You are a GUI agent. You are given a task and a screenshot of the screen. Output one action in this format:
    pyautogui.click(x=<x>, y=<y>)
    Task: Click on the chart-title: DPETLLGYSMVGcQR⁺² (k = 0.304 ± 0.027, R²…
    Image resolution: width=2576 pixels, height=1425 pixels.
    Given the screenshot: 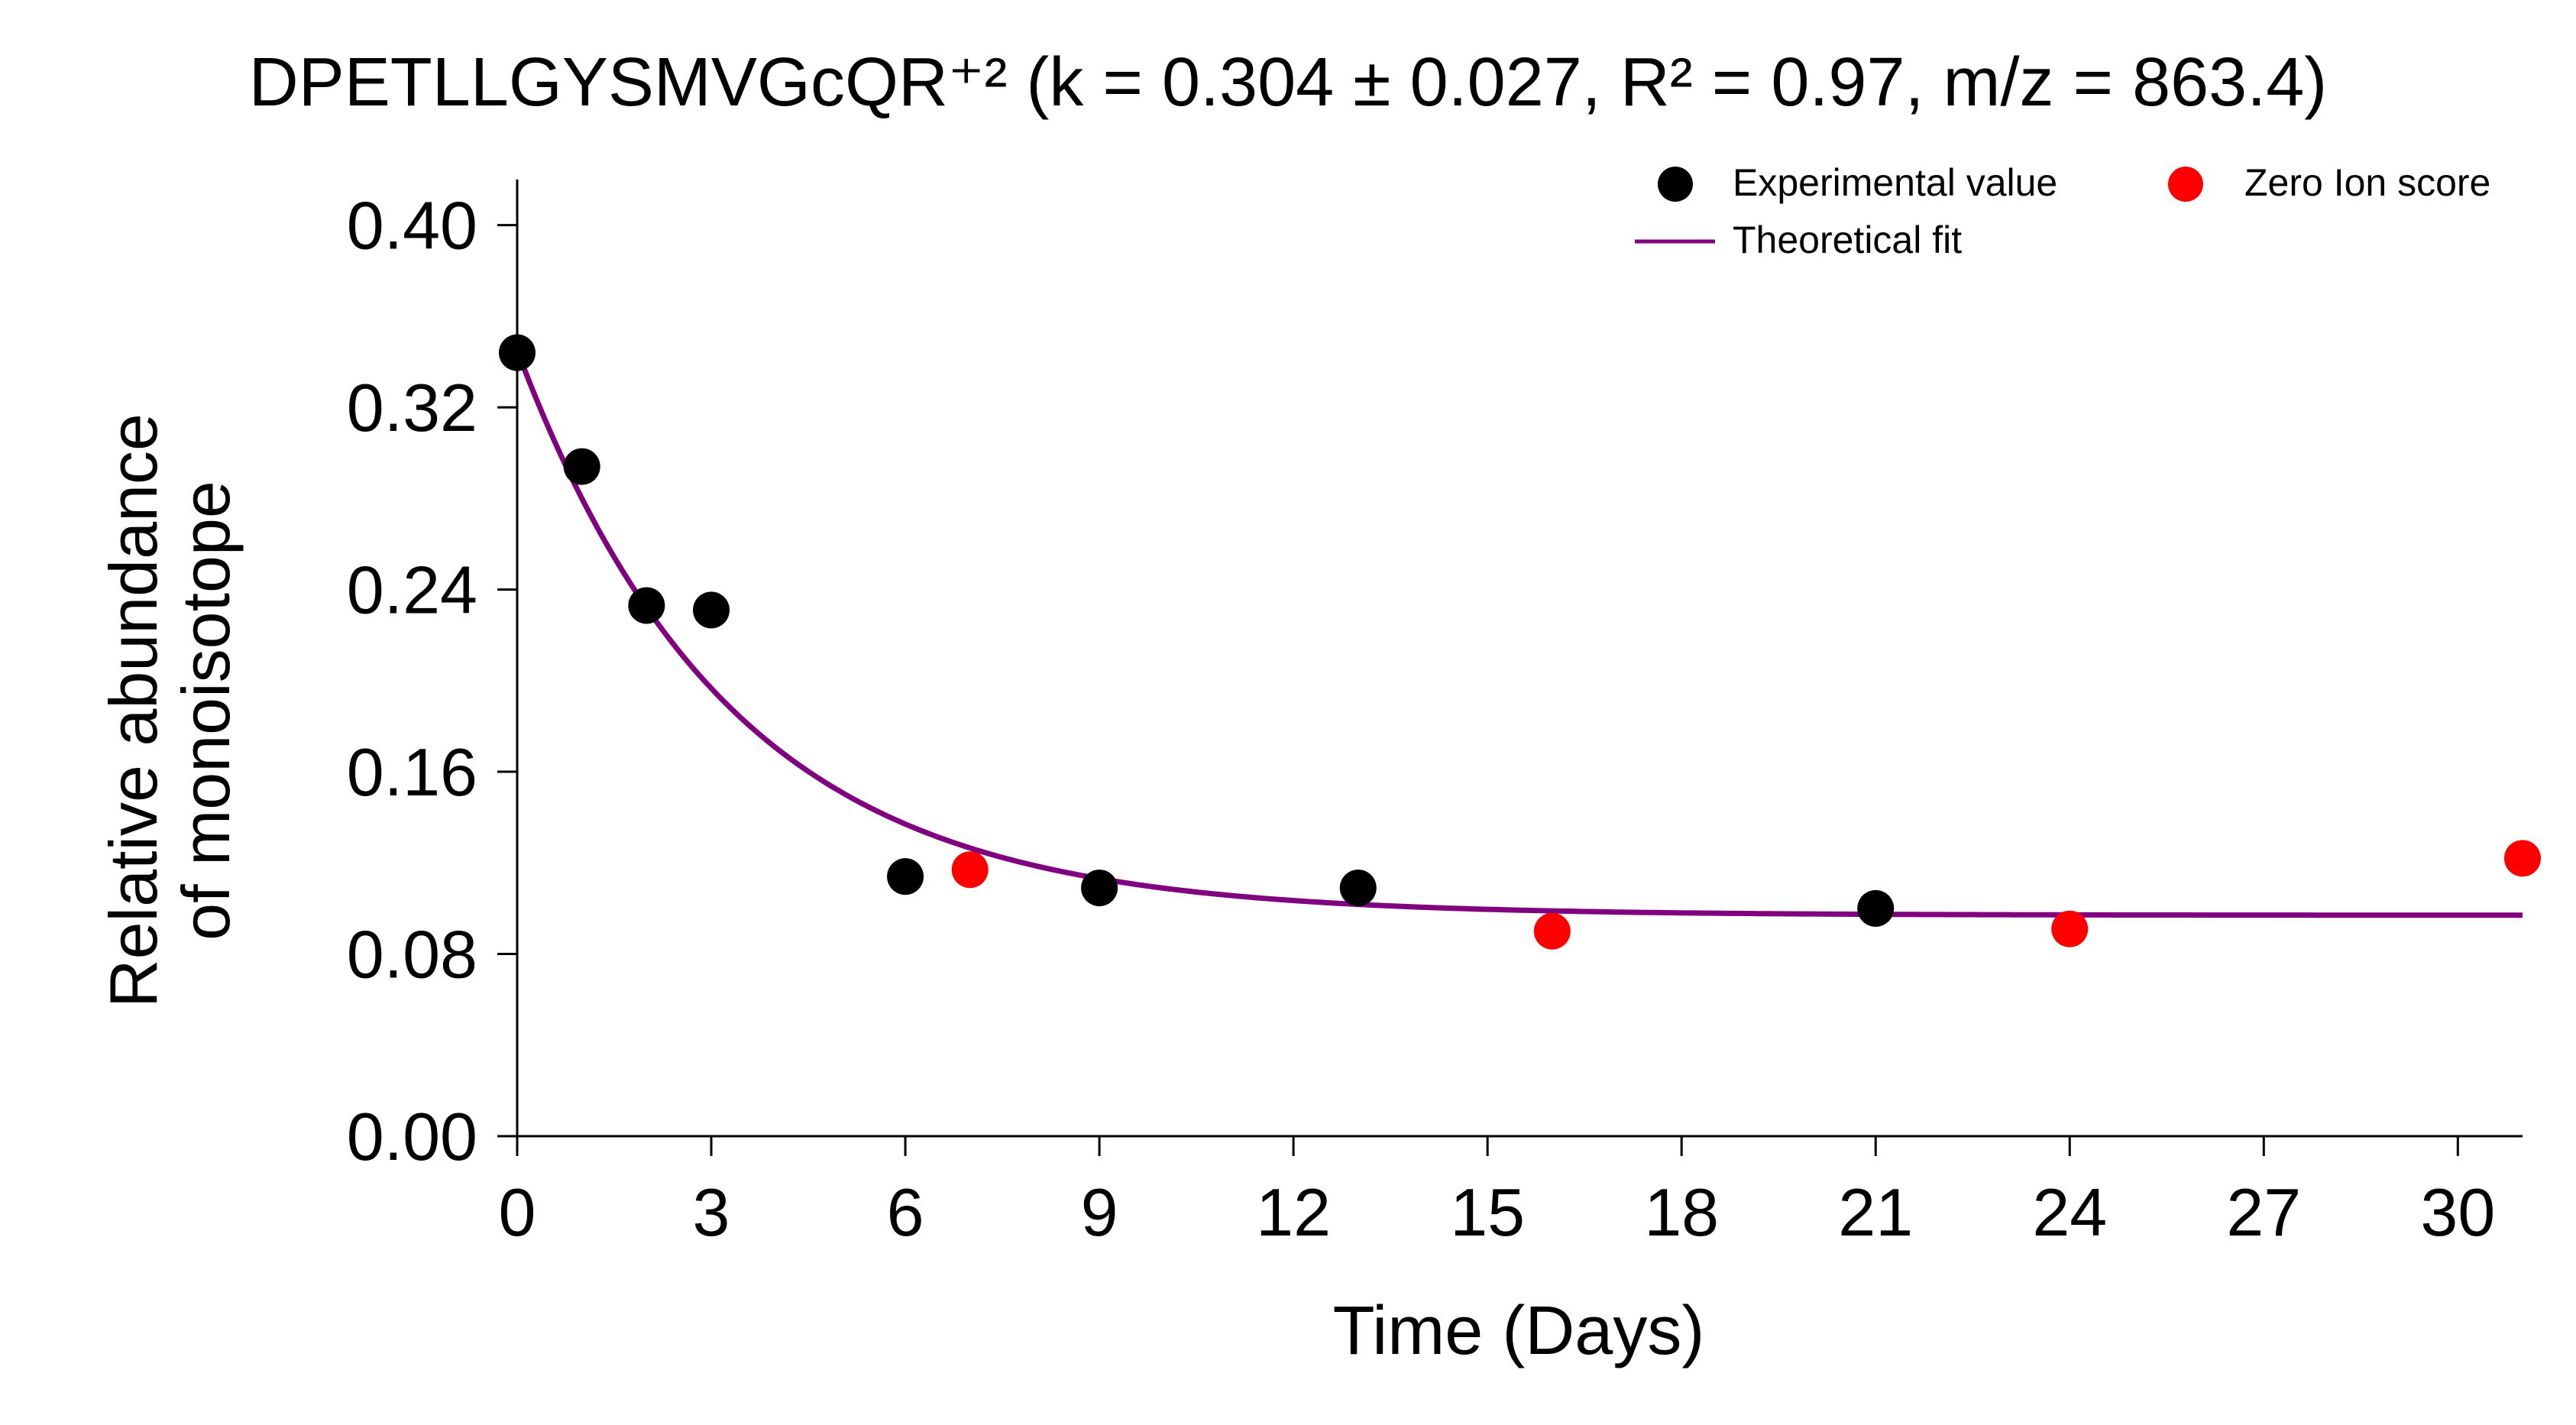 What is the action you would take?
    pyautogui.click(x=1288, y=82)
    